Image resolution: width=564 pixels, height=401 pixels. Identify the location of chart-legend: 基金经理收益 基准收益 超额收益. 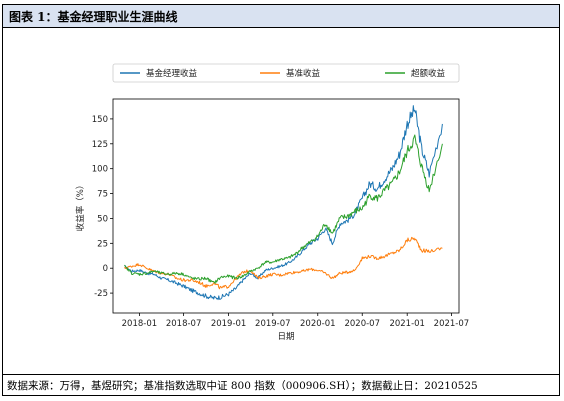
(286, 73).